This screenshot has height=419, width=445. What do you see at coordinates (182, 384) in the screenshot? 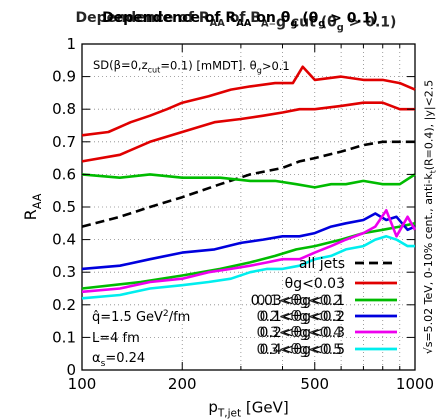
I see `x-tick-label: 200` at bounding box center [182, 384].